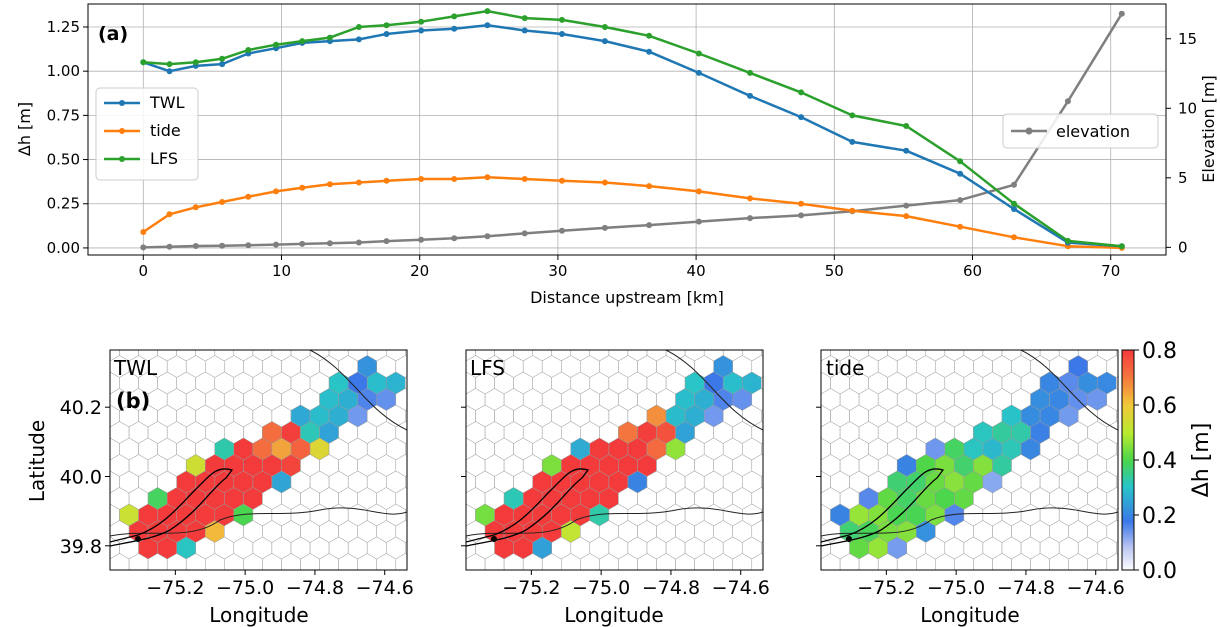  What do you see at coordinates (886, 588) in the screenshot?
I see `lon-tick-label: −75.2` at bounding box center [886, 588].